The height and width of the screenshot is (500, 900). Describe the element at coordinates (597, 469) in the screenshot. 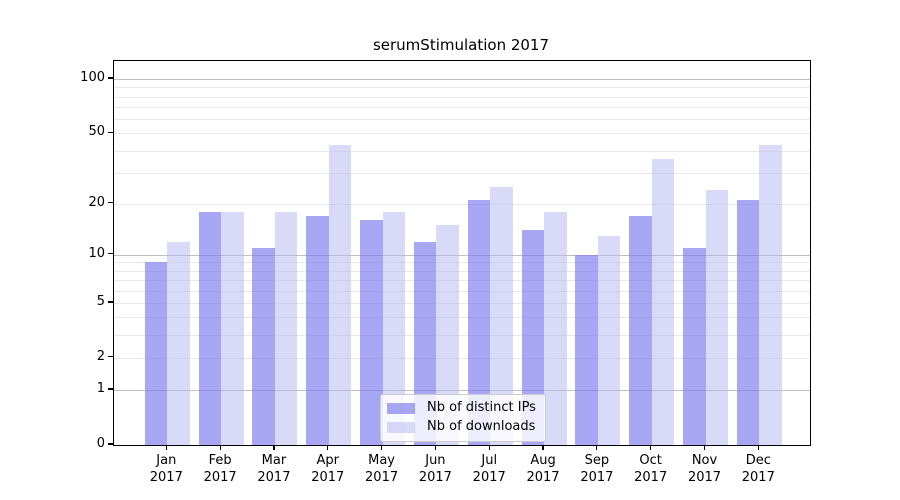

I see `x-tick-label: Sep 2017` at that location.